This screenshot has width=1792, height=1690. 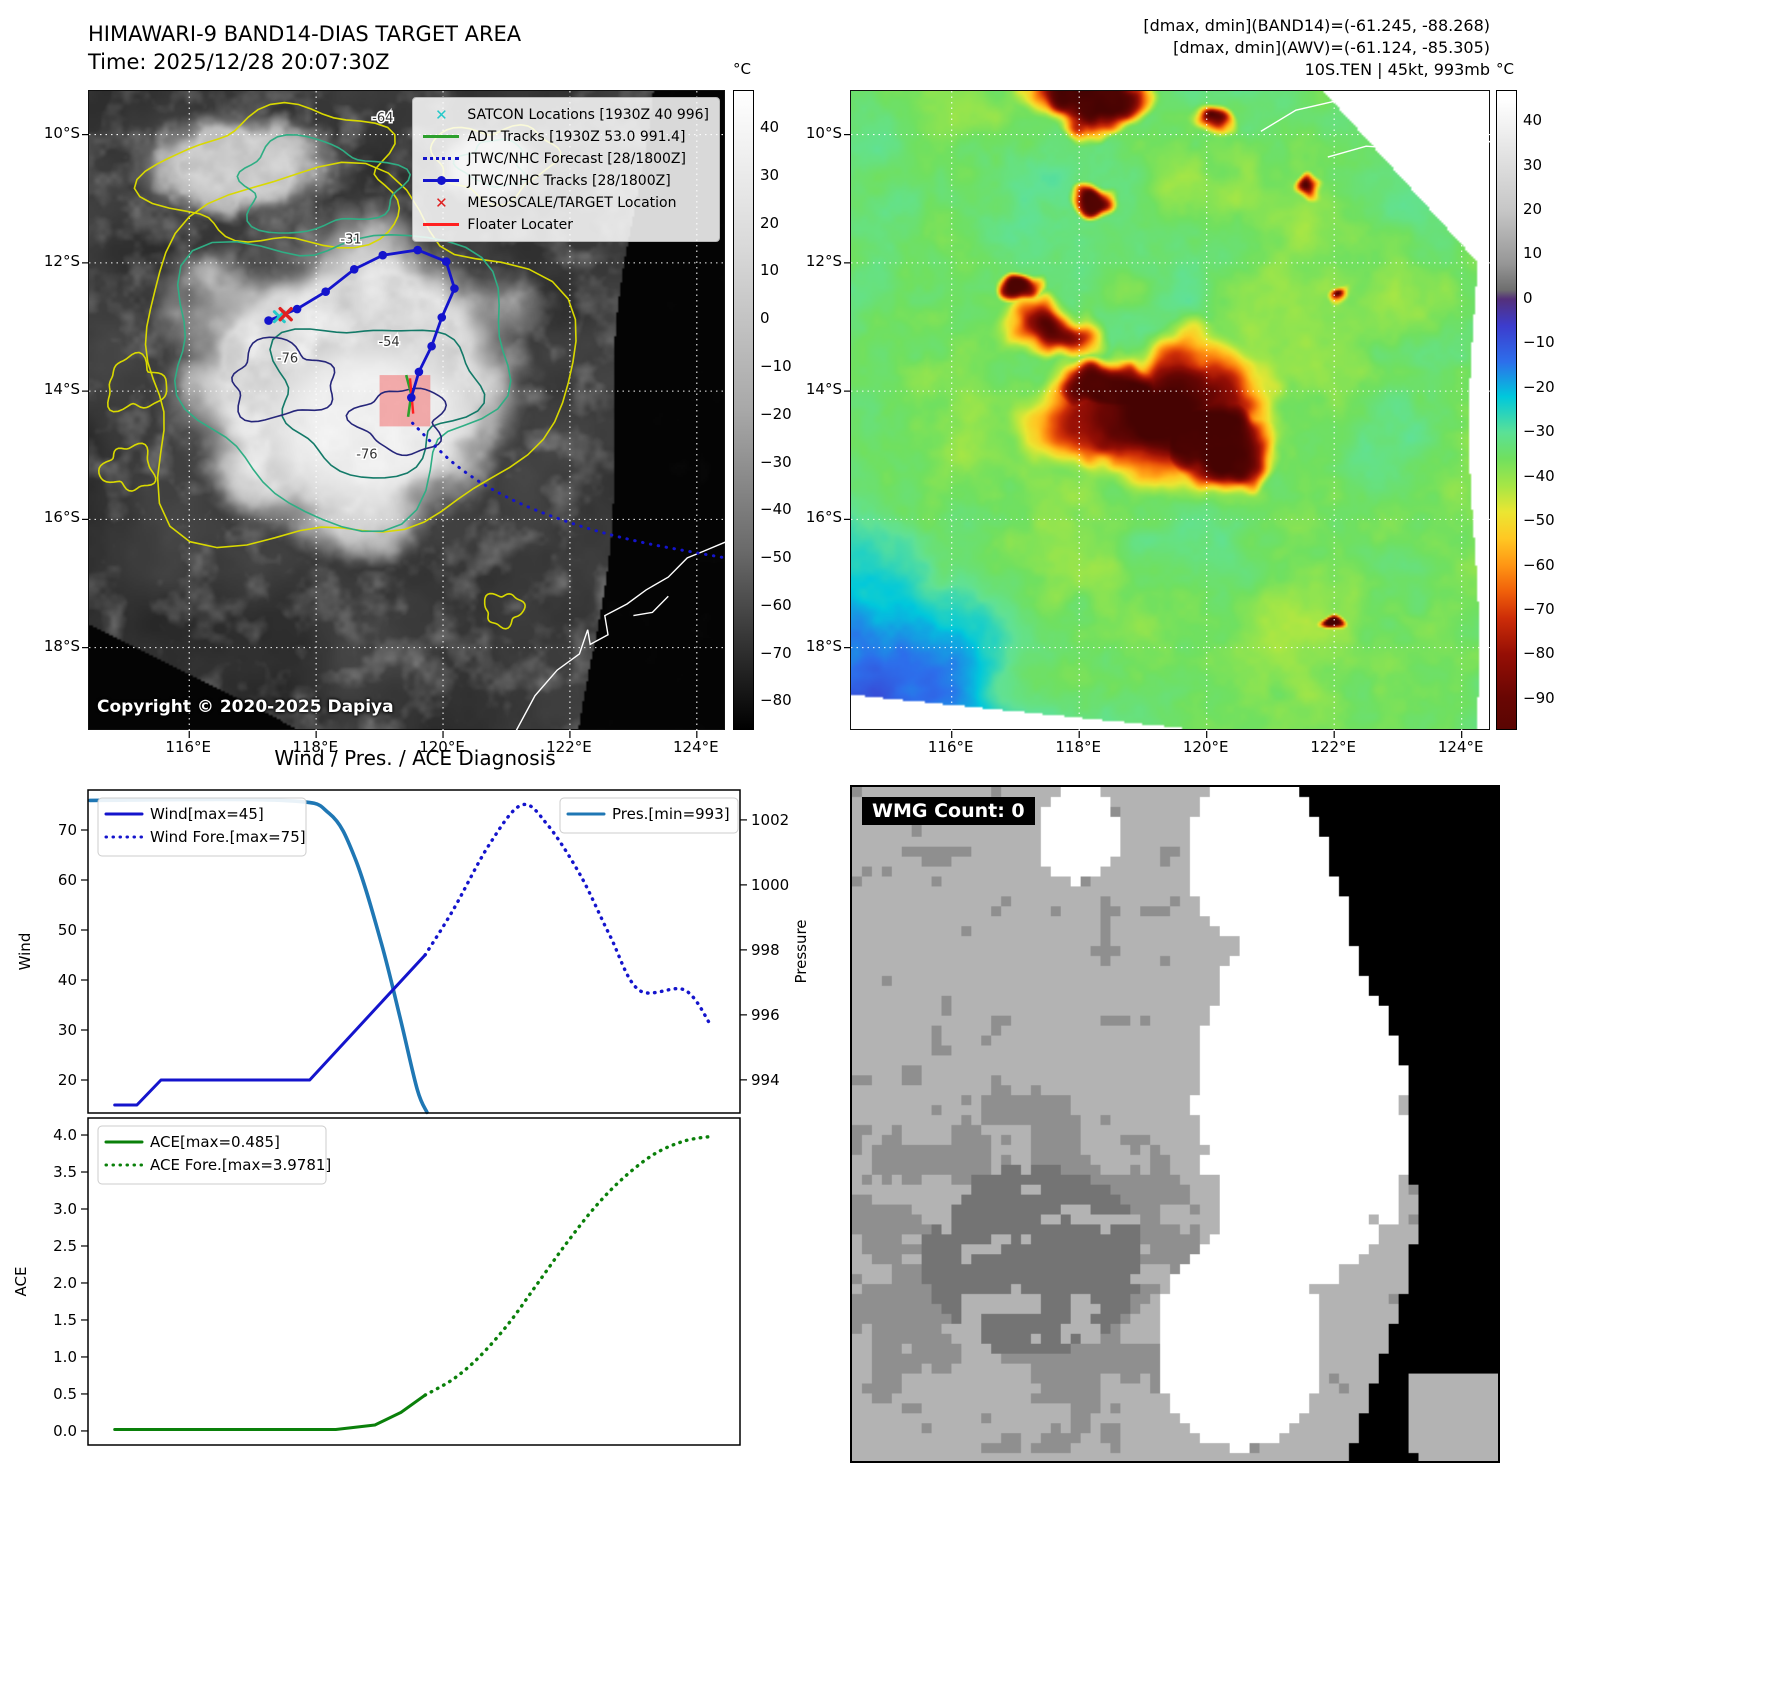 What do you see at coordinates (67, 980) in the screenshot?
I see `y-axis-tick-label: 40` at bounding box center [67, 980].